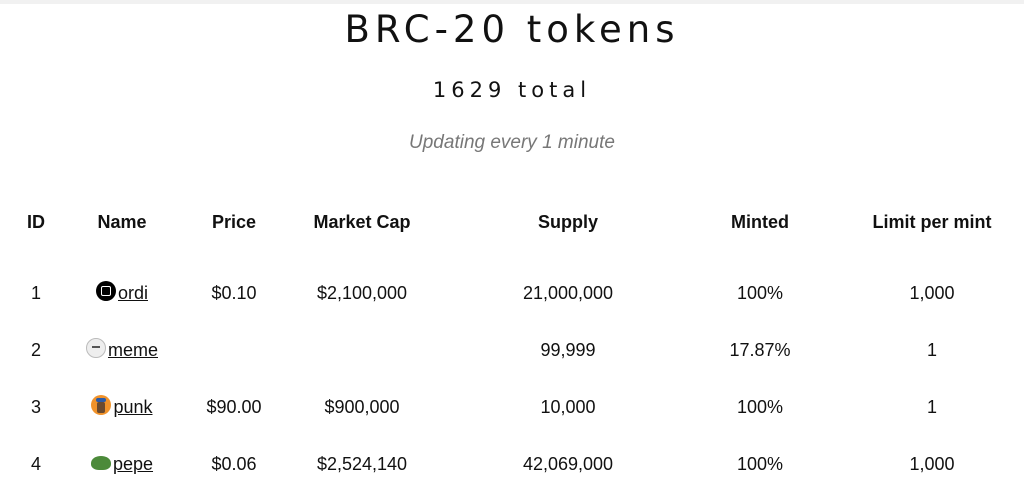 This screenshot has width=1024, height=488. I want to click on cell-supply: 21,000,000, so click(568, 292).